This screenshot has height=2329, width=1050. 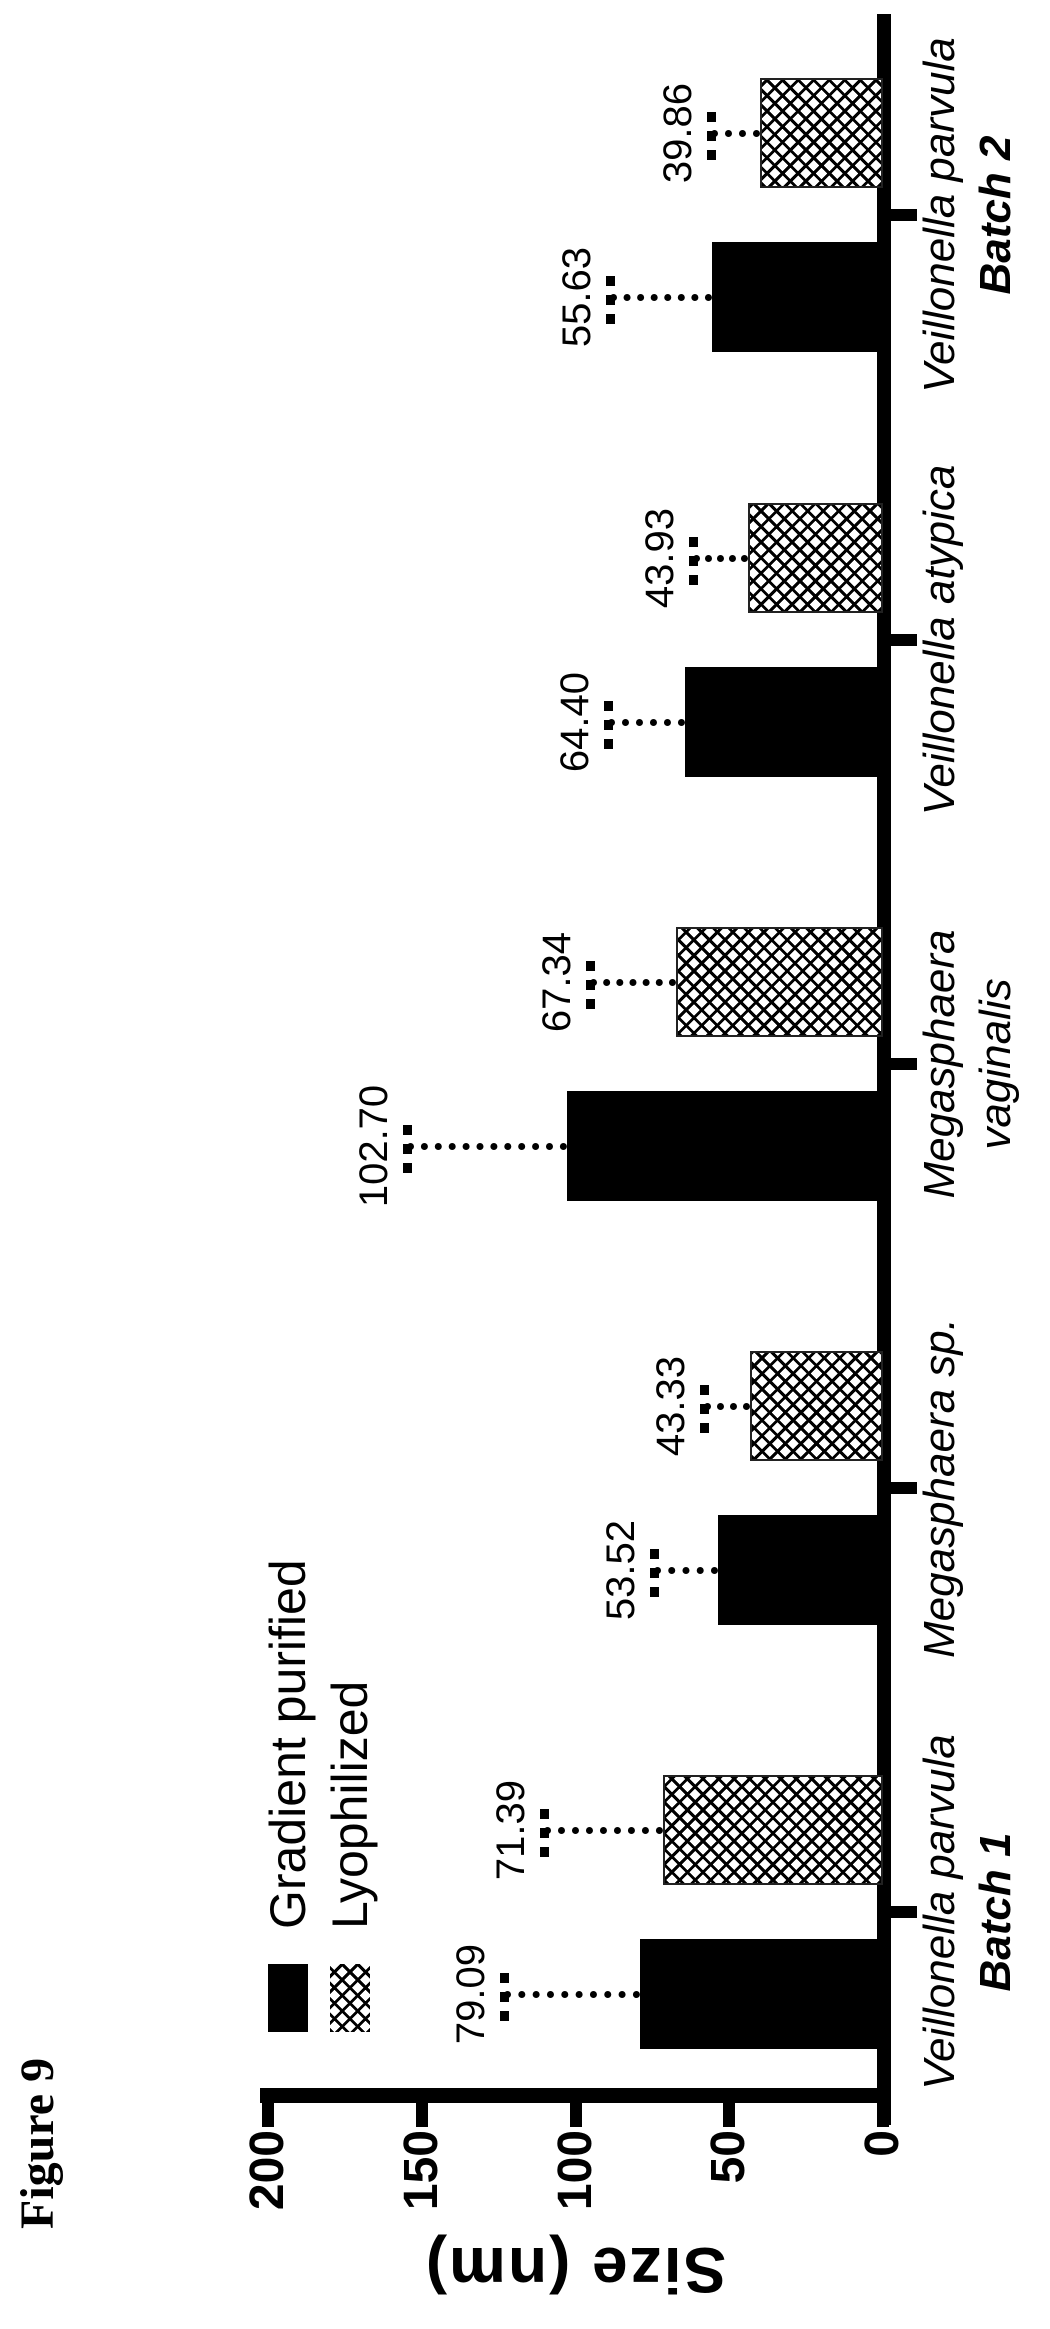 I want to click on y-tick-label: 150, so click(x=421, y=2170).